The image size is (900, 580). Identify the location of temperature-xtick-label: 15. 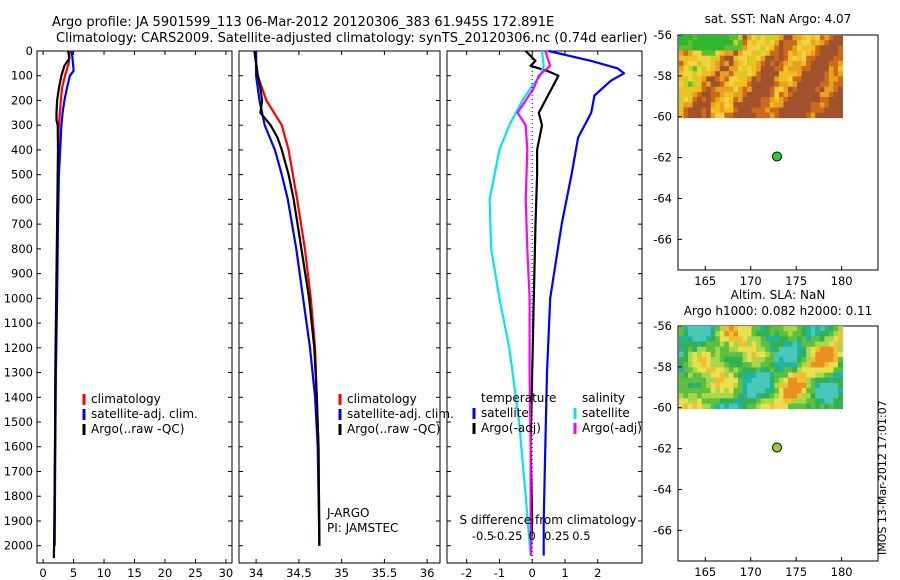
(134, 573).